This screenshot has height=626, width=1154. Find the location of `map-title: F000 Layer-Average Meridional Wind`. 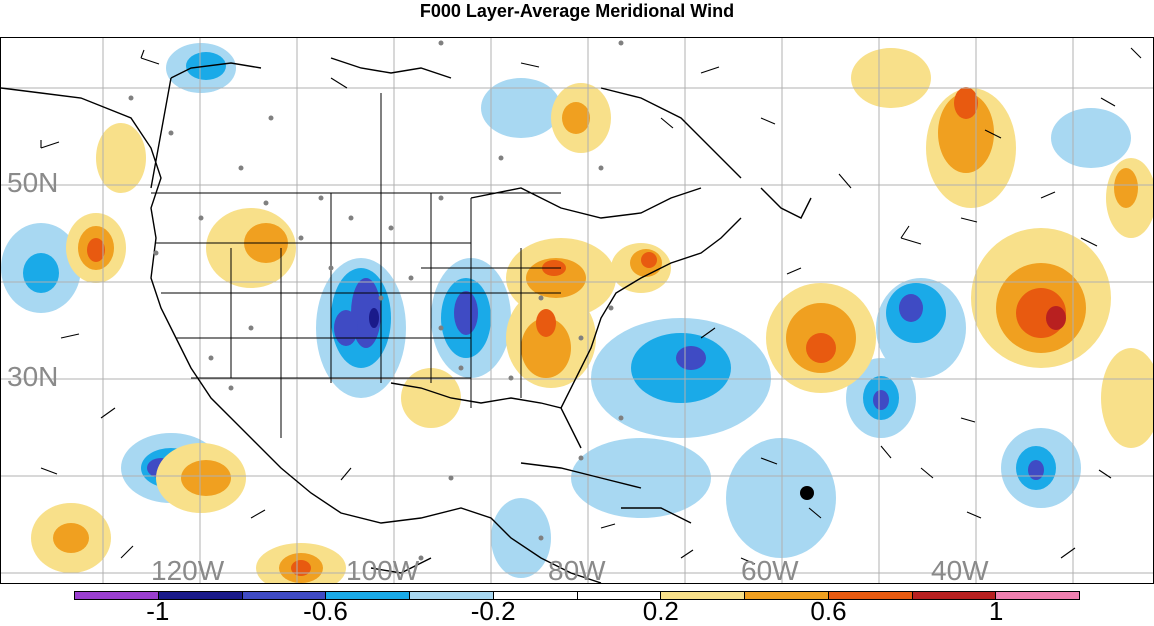

map-title: F000 Layer-Average Meridional Wind is located at coordinates (577, 11).